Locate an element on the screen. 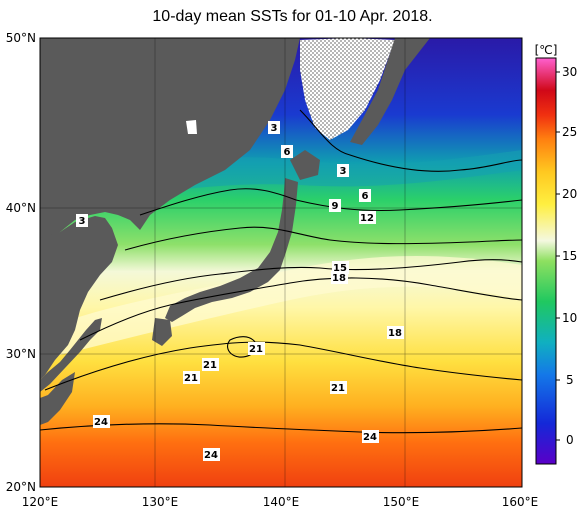 This screenshot has height=512, width=585. svg-text: 9 is located at coordinates (335, 206).